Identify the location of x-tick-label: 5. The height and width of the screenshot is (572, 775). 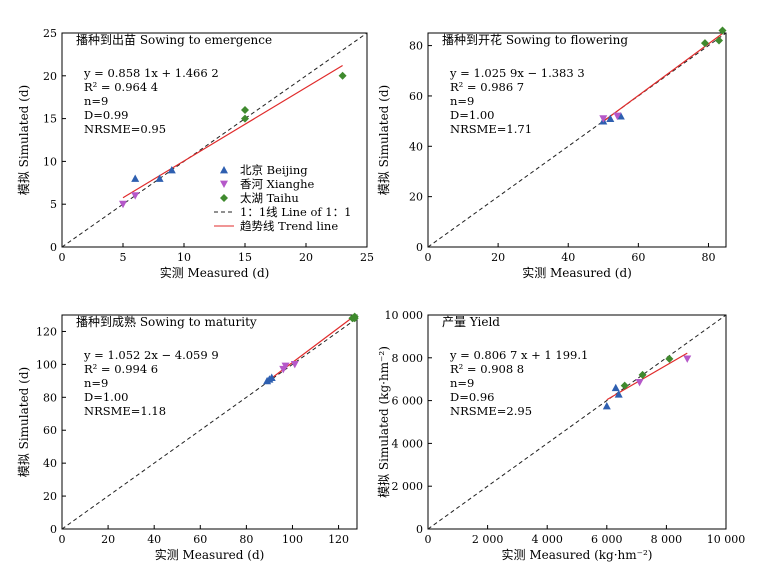
(123, 257).